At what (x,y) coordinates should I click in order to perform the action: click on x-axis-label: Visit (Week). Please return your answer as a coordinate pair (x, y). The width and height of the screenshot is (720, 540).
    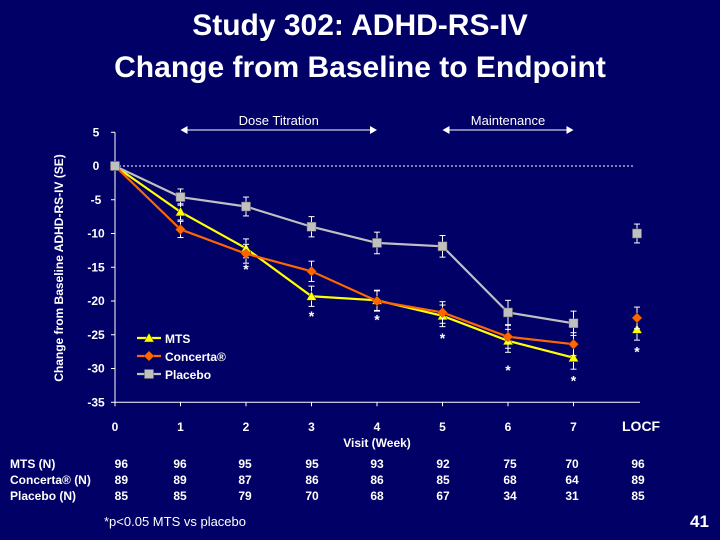
    Looking at the image, I should click on (377, 443).